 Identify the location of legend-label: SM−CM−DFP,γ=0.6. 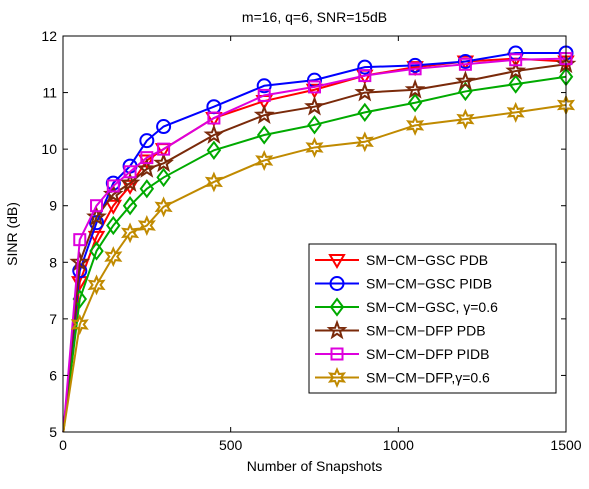
(428, 378).